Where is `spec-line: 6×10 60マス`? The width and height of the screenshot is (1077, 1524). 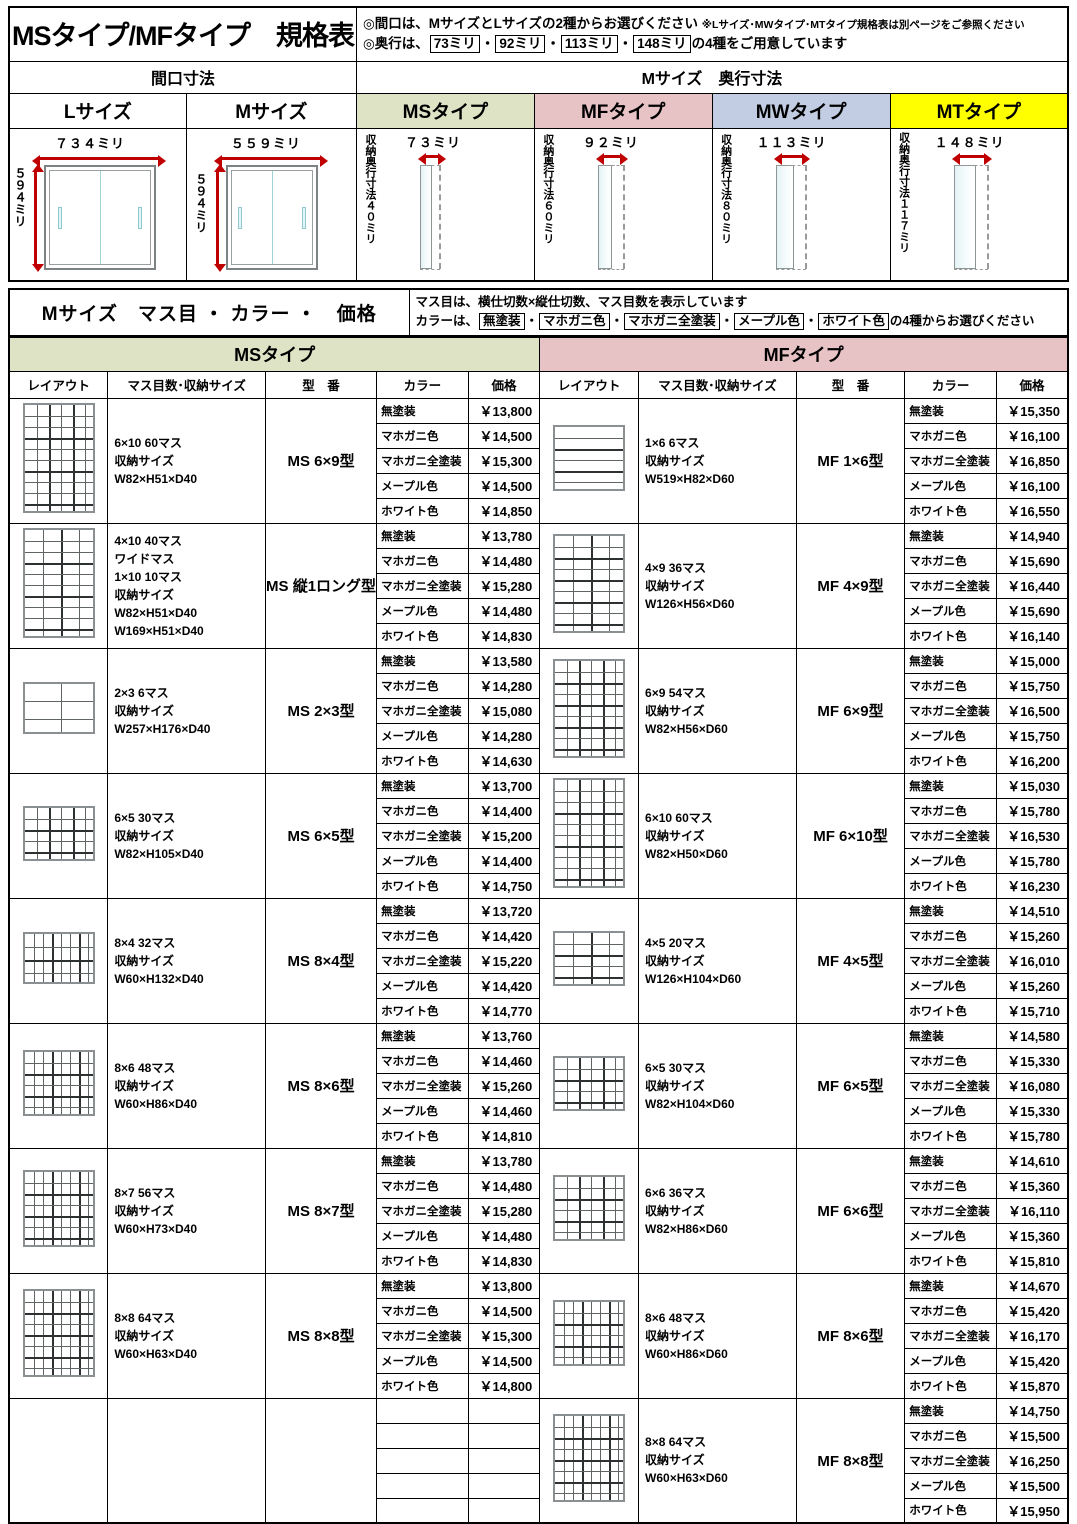
spec-line: 6×10 60マス is located at coordinates (186, 443).